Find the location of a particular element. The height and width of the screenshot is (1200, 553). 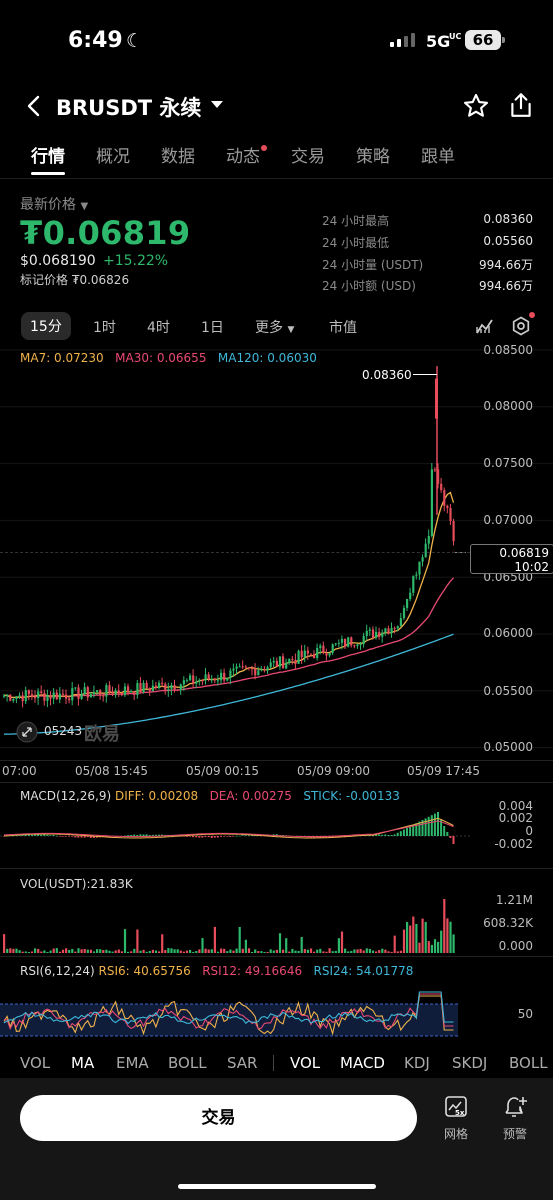

chevron-down-icon is located at coordinates (217, 104).